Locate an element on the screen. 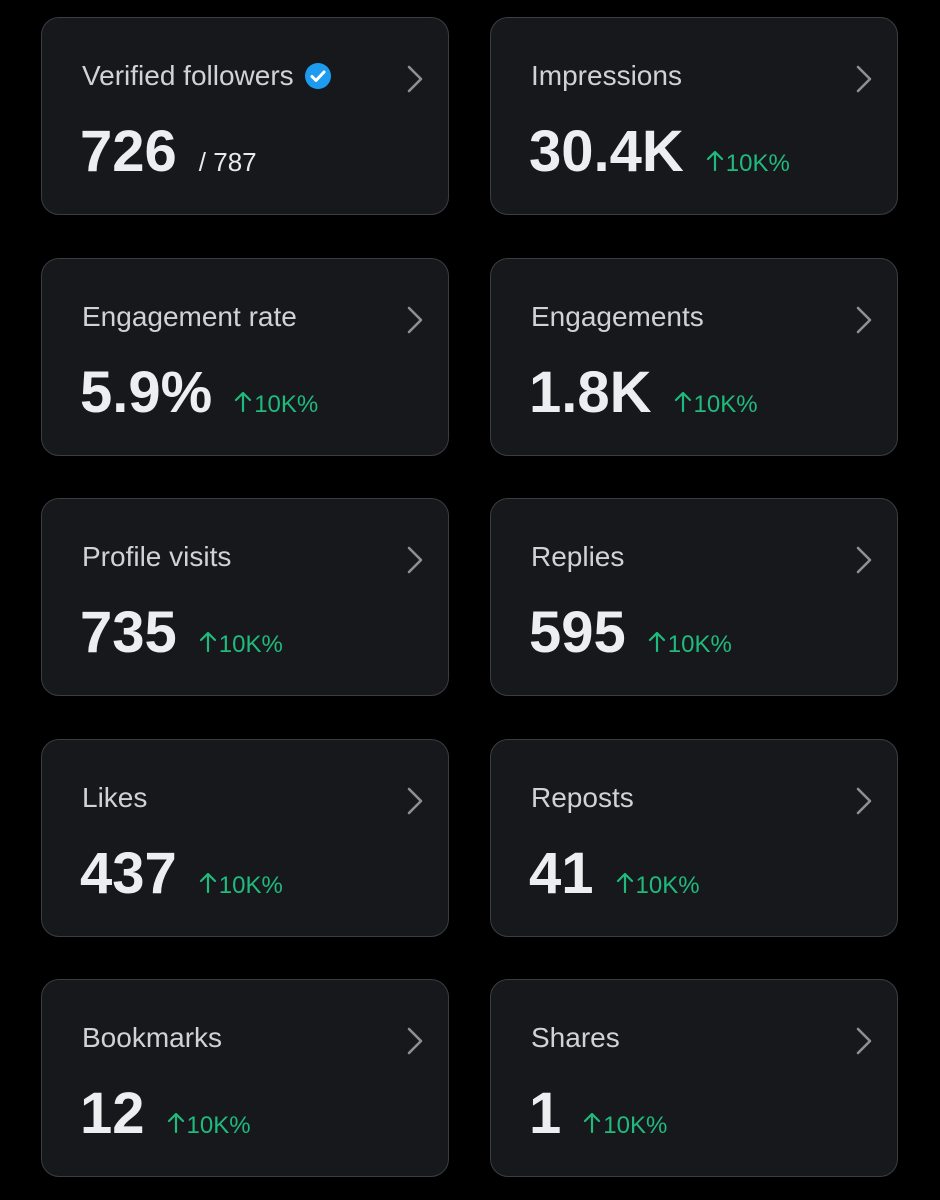  verified-badge is located at coordinates (317, 76).